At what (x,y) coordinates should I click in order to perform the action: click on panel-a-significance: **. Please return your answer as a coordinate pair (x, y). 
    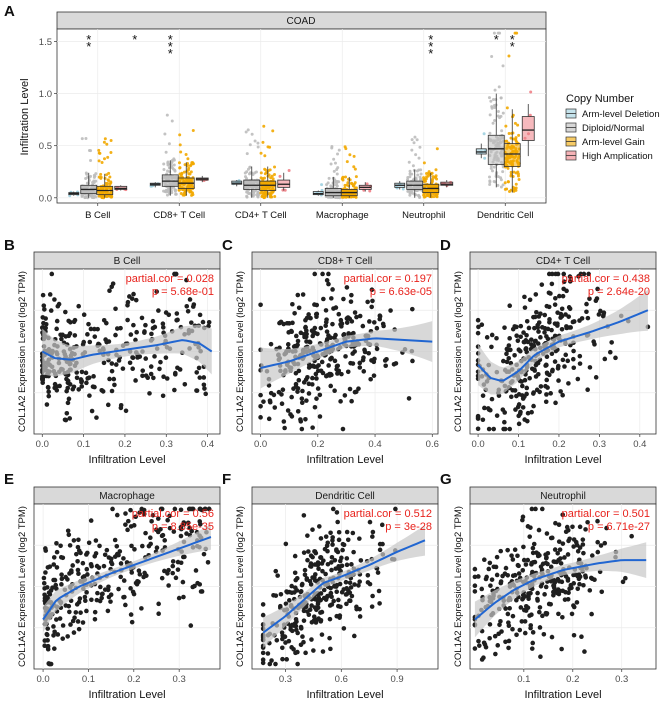
    Looking at the image, I should click on (88, 43).